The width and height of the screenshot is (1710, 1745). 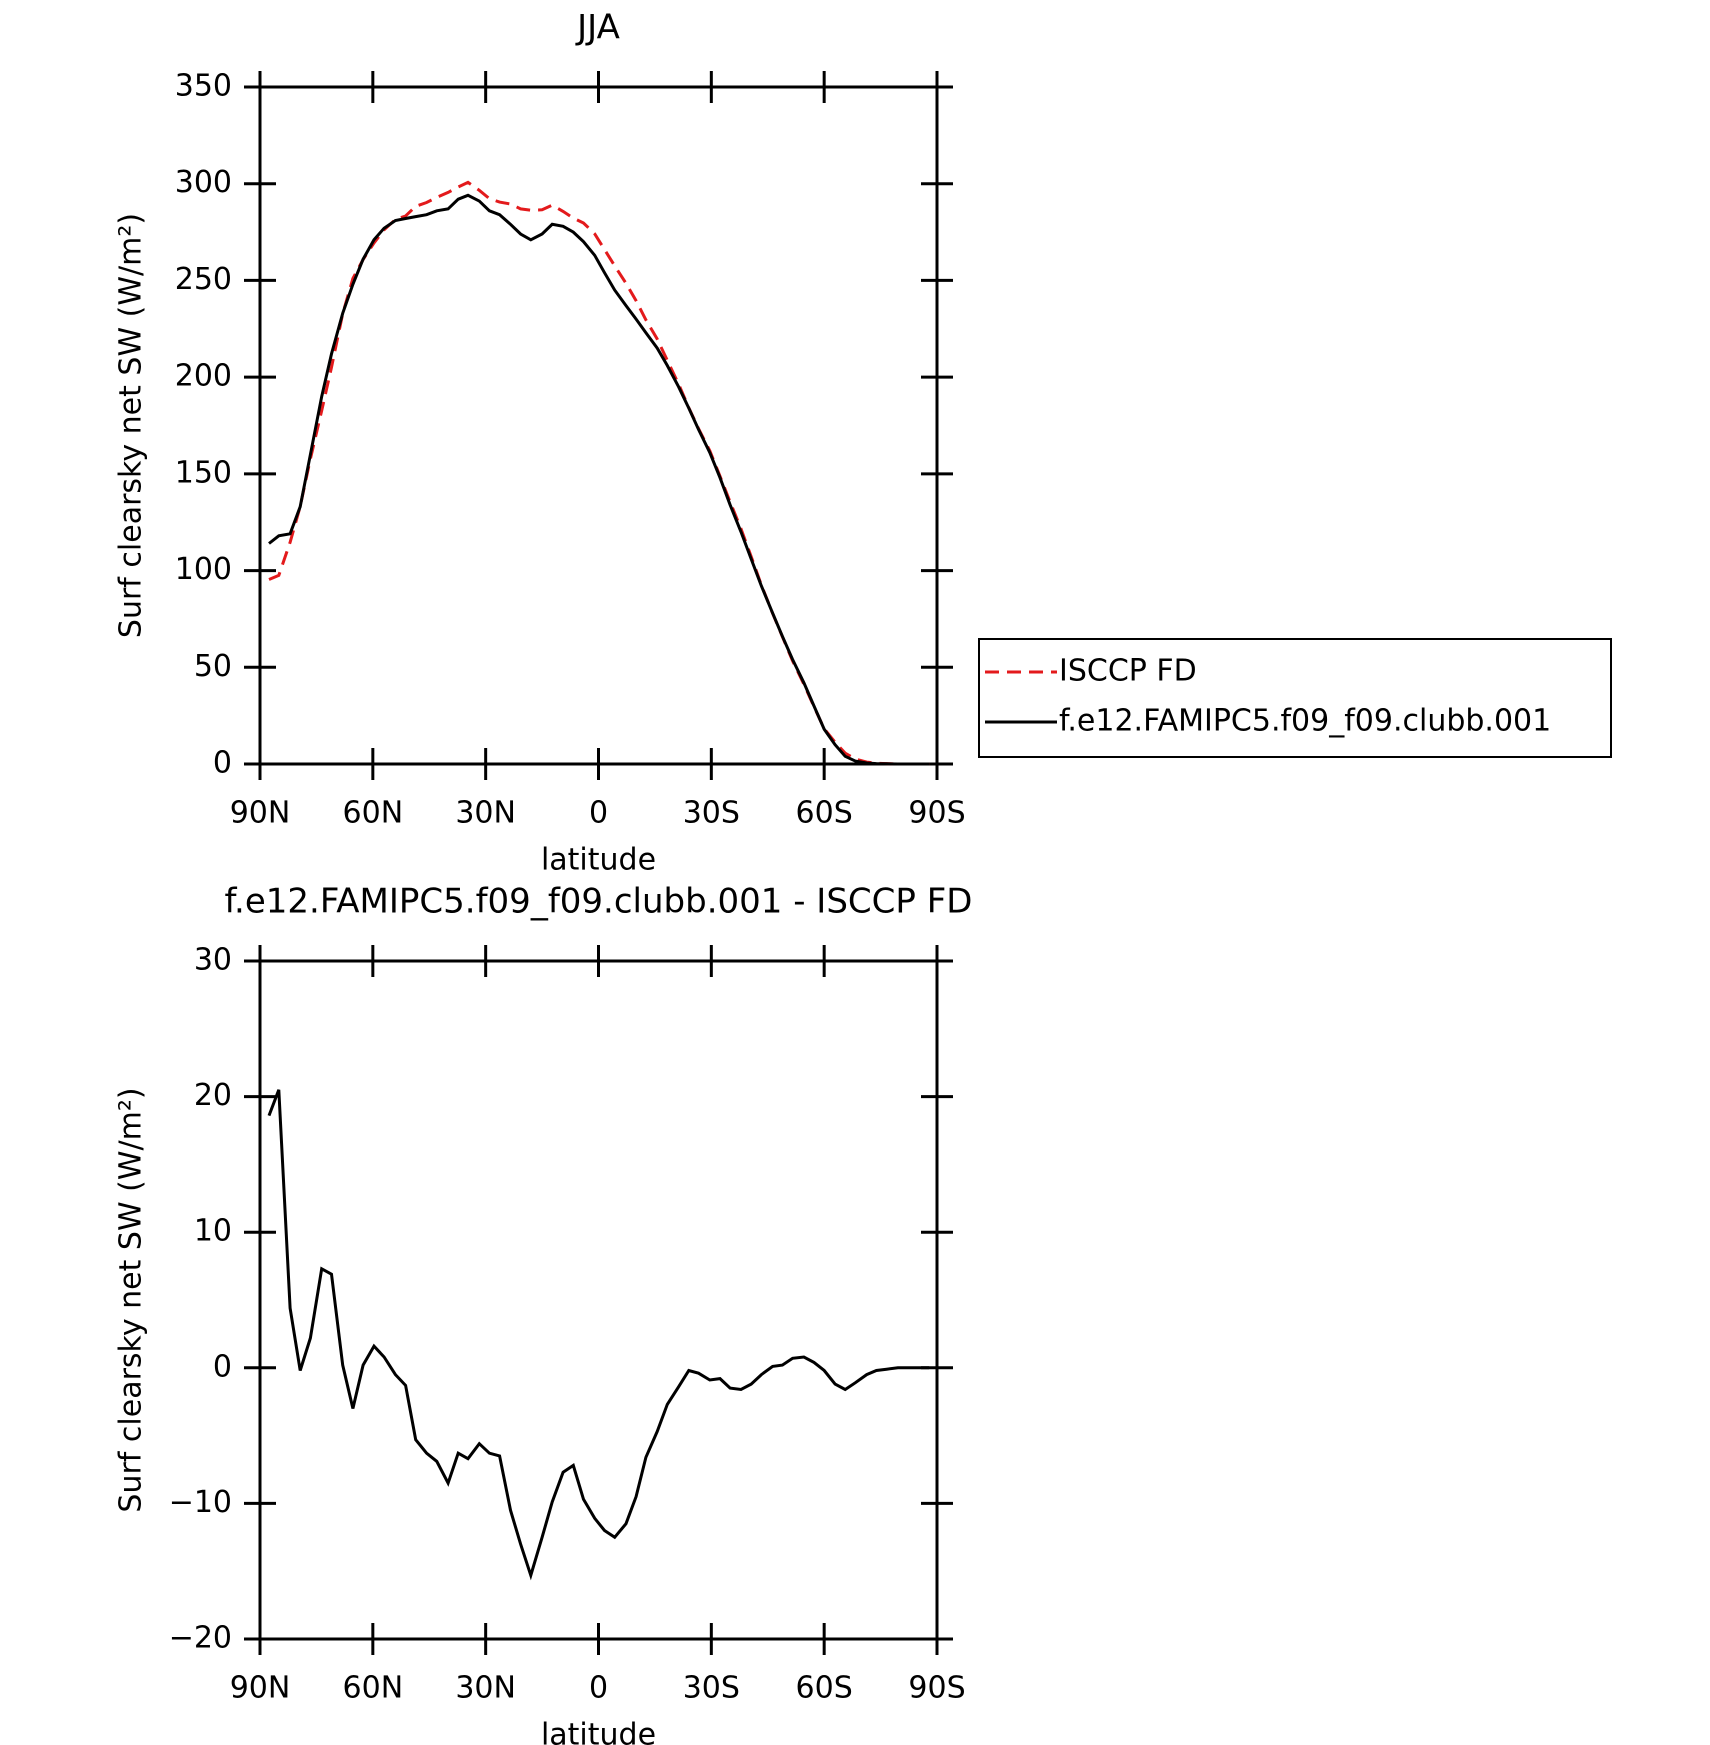 What do you see at coordinates (203, 569) in the screenshot?
I see `y-tick-label: 100` at bounding box center [203, 569].